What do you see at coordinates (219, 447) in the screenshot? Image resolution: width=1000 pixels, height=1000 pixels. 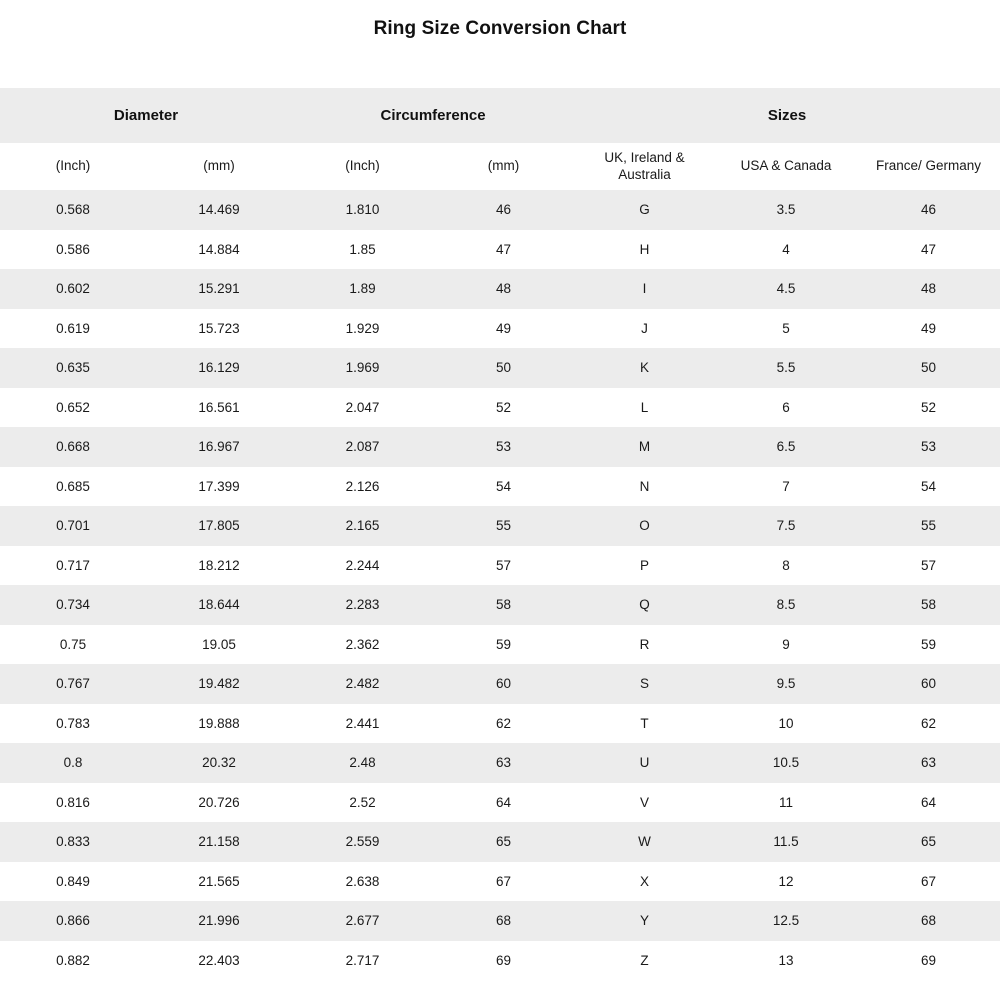 I see `table-cell: 16.967` at bounding box center [219, 447].